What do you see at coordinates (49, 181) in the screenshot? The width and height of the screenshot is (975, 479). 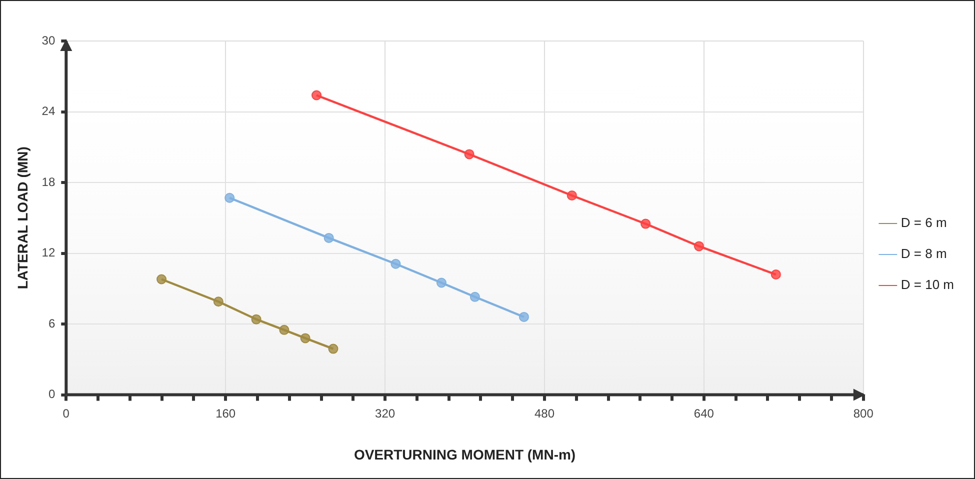 I see `y-tick-label: 18` at bounding box center [49, 181].